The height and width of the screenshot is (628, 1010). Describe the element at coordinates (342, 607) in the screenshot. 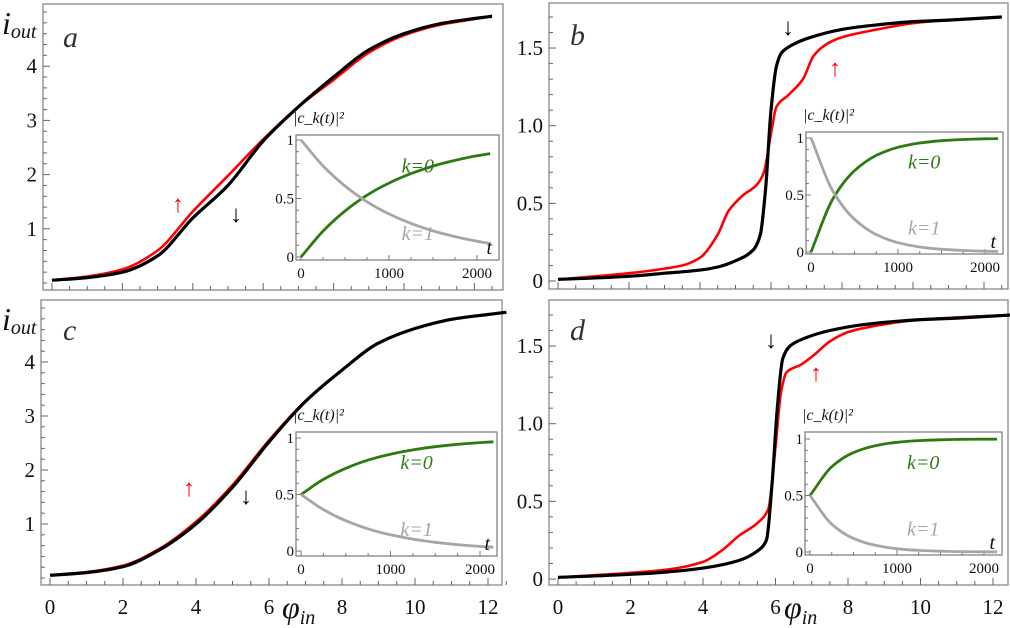

I see `x-tick-label: 8` at that location.